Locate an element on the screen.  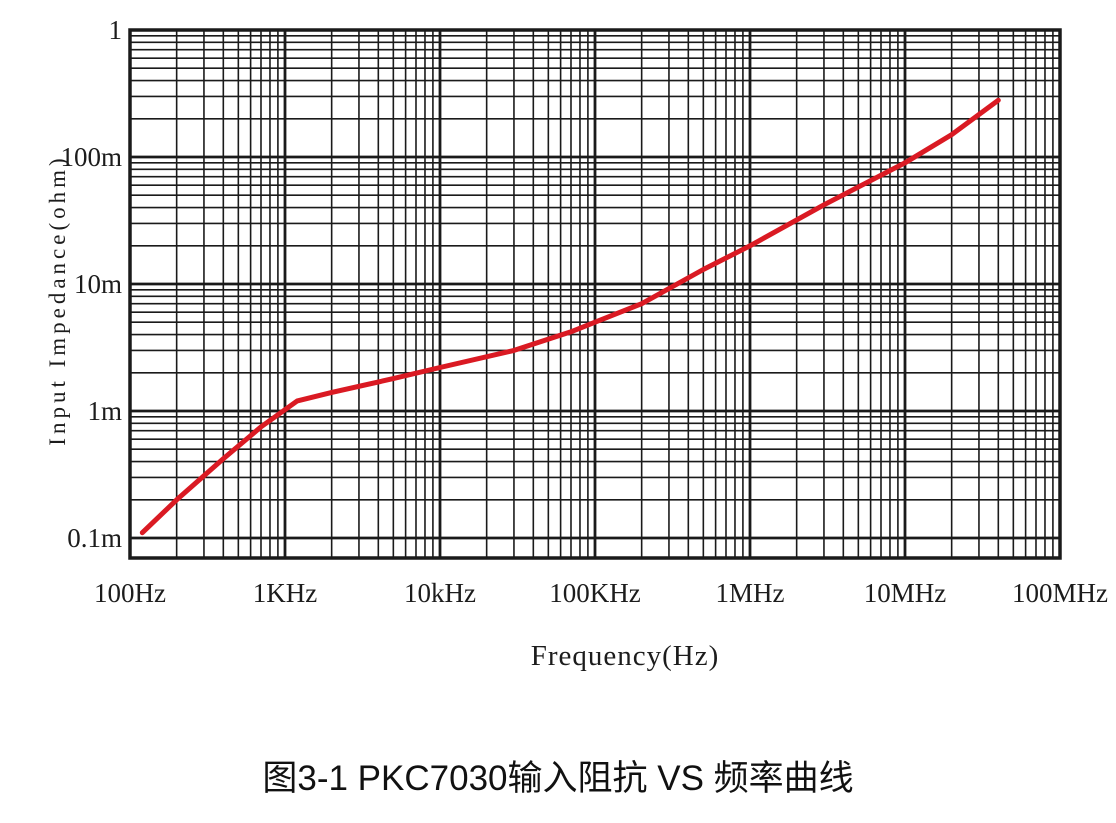
y-tick-label: 0.1m is located at coordinates (94, 538).